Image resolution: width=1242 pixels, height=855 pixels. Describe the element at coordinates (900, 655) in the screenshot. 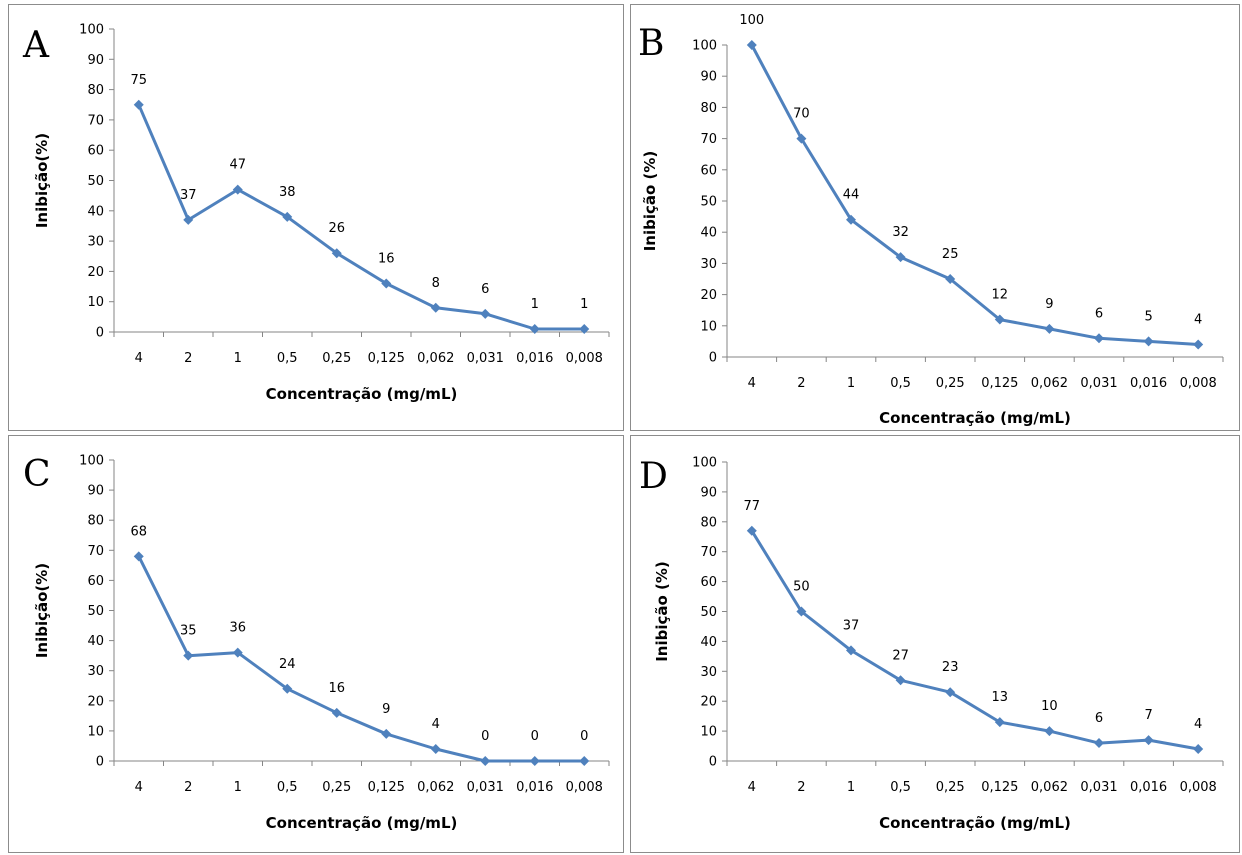

I see `data-label: 27` at that location.